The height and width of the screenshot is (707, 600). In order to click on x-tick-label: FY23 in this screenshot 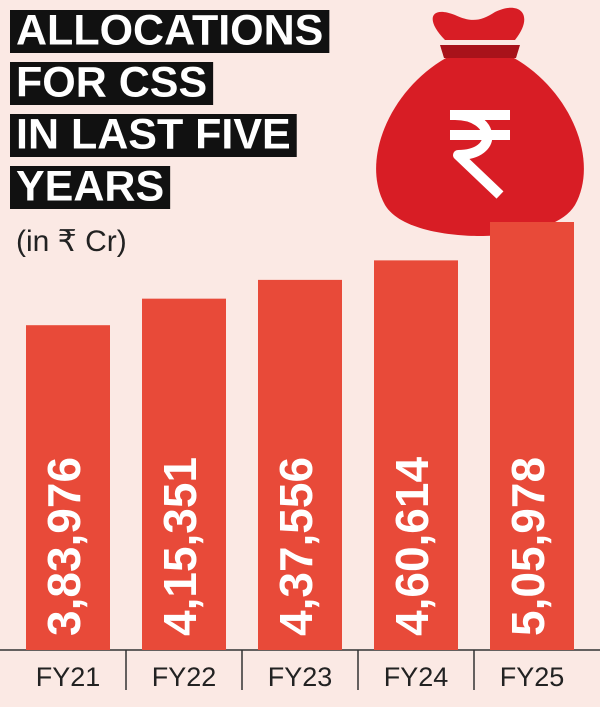, I will do `click(300, 677)`.